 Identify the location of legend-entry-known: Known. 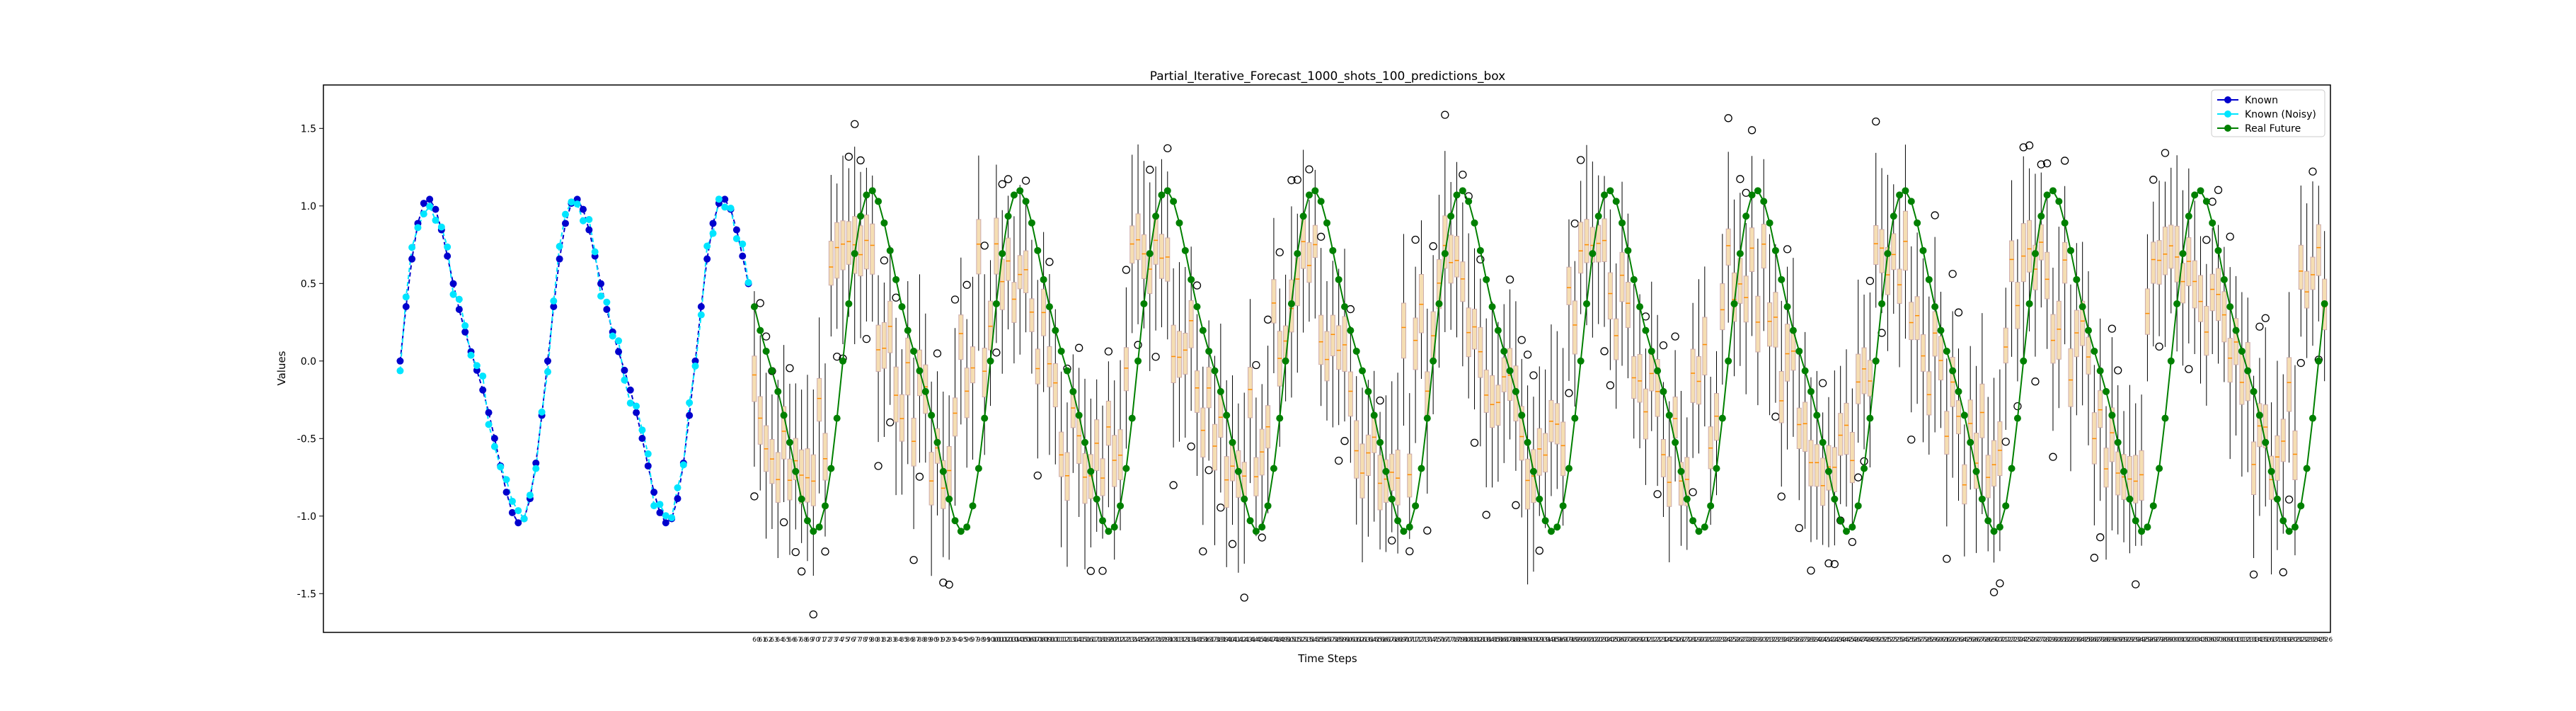
(2261, 100).